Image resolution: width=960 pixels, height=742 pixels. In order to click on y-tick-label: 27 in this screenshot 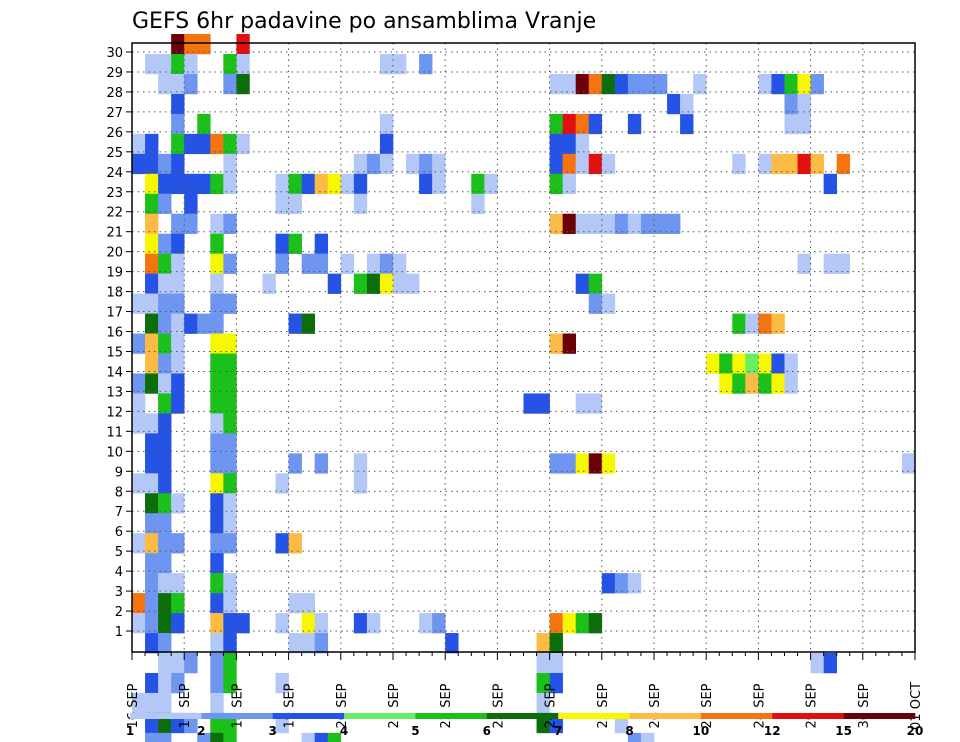, I will do `click(114, 113)`.